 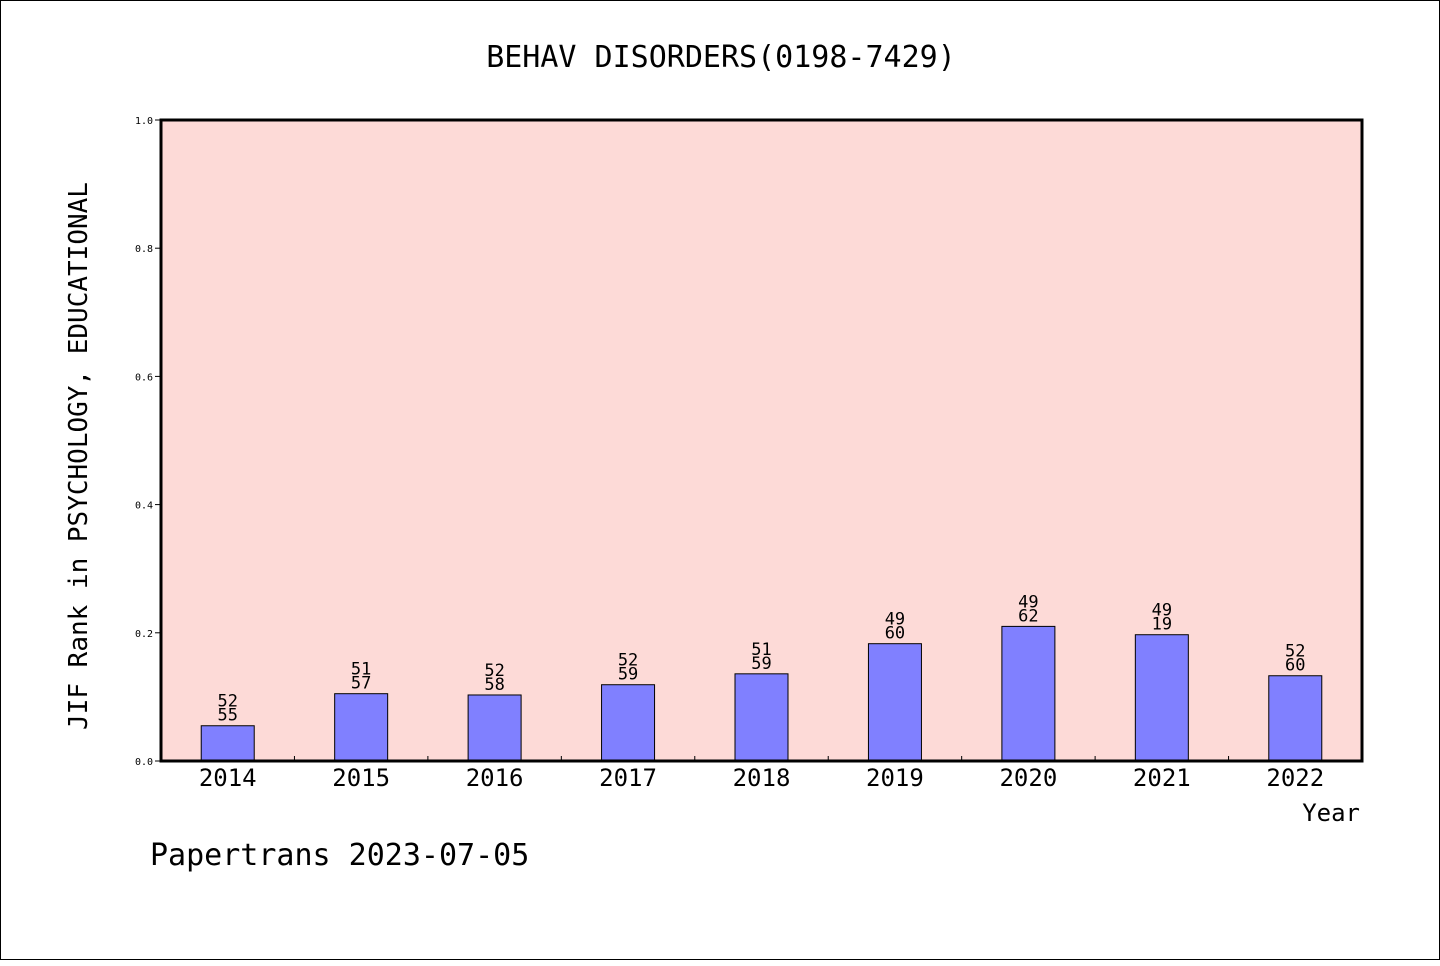 What do you see at coordinates (1162, 625) in the screenshot?
I see `bar-label-bottom: 19` at bounding box center [1162, 625].